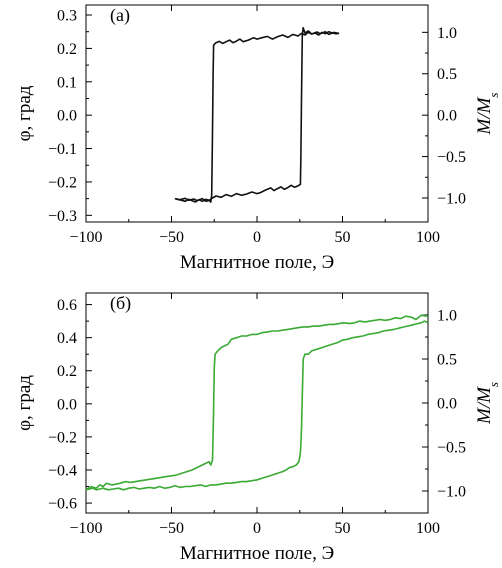  Describe the element at coordinates (67, 82) in the screenshot. I see `y-tick-label: 0.1` at that location.